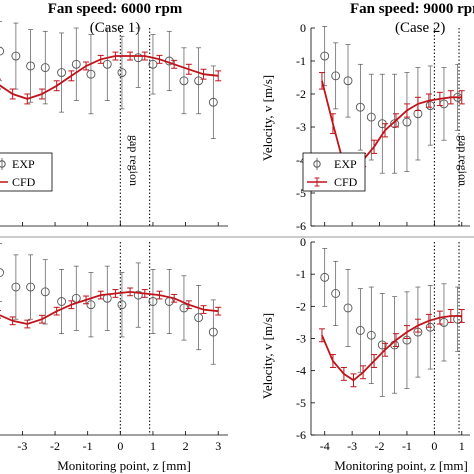  I want to click on x-tick-label: -4, so click(325, 446).